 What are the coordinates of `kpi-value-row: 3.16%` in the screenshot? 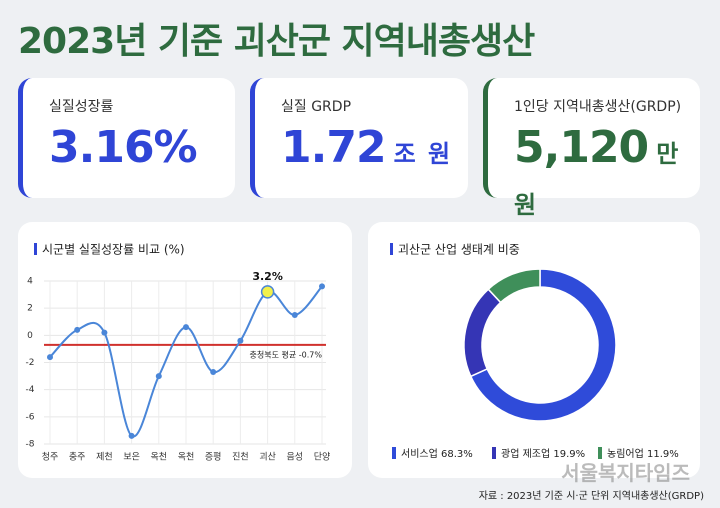 It's located at (142, 147).